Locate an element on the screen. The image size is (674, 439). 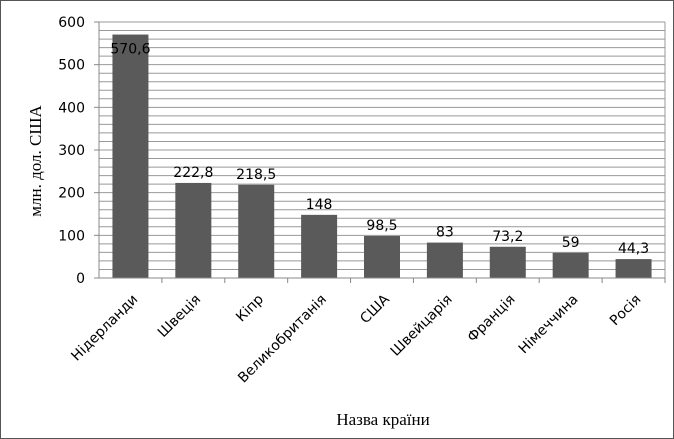
data-label: 570,6 is located at coordinates (130, 50).